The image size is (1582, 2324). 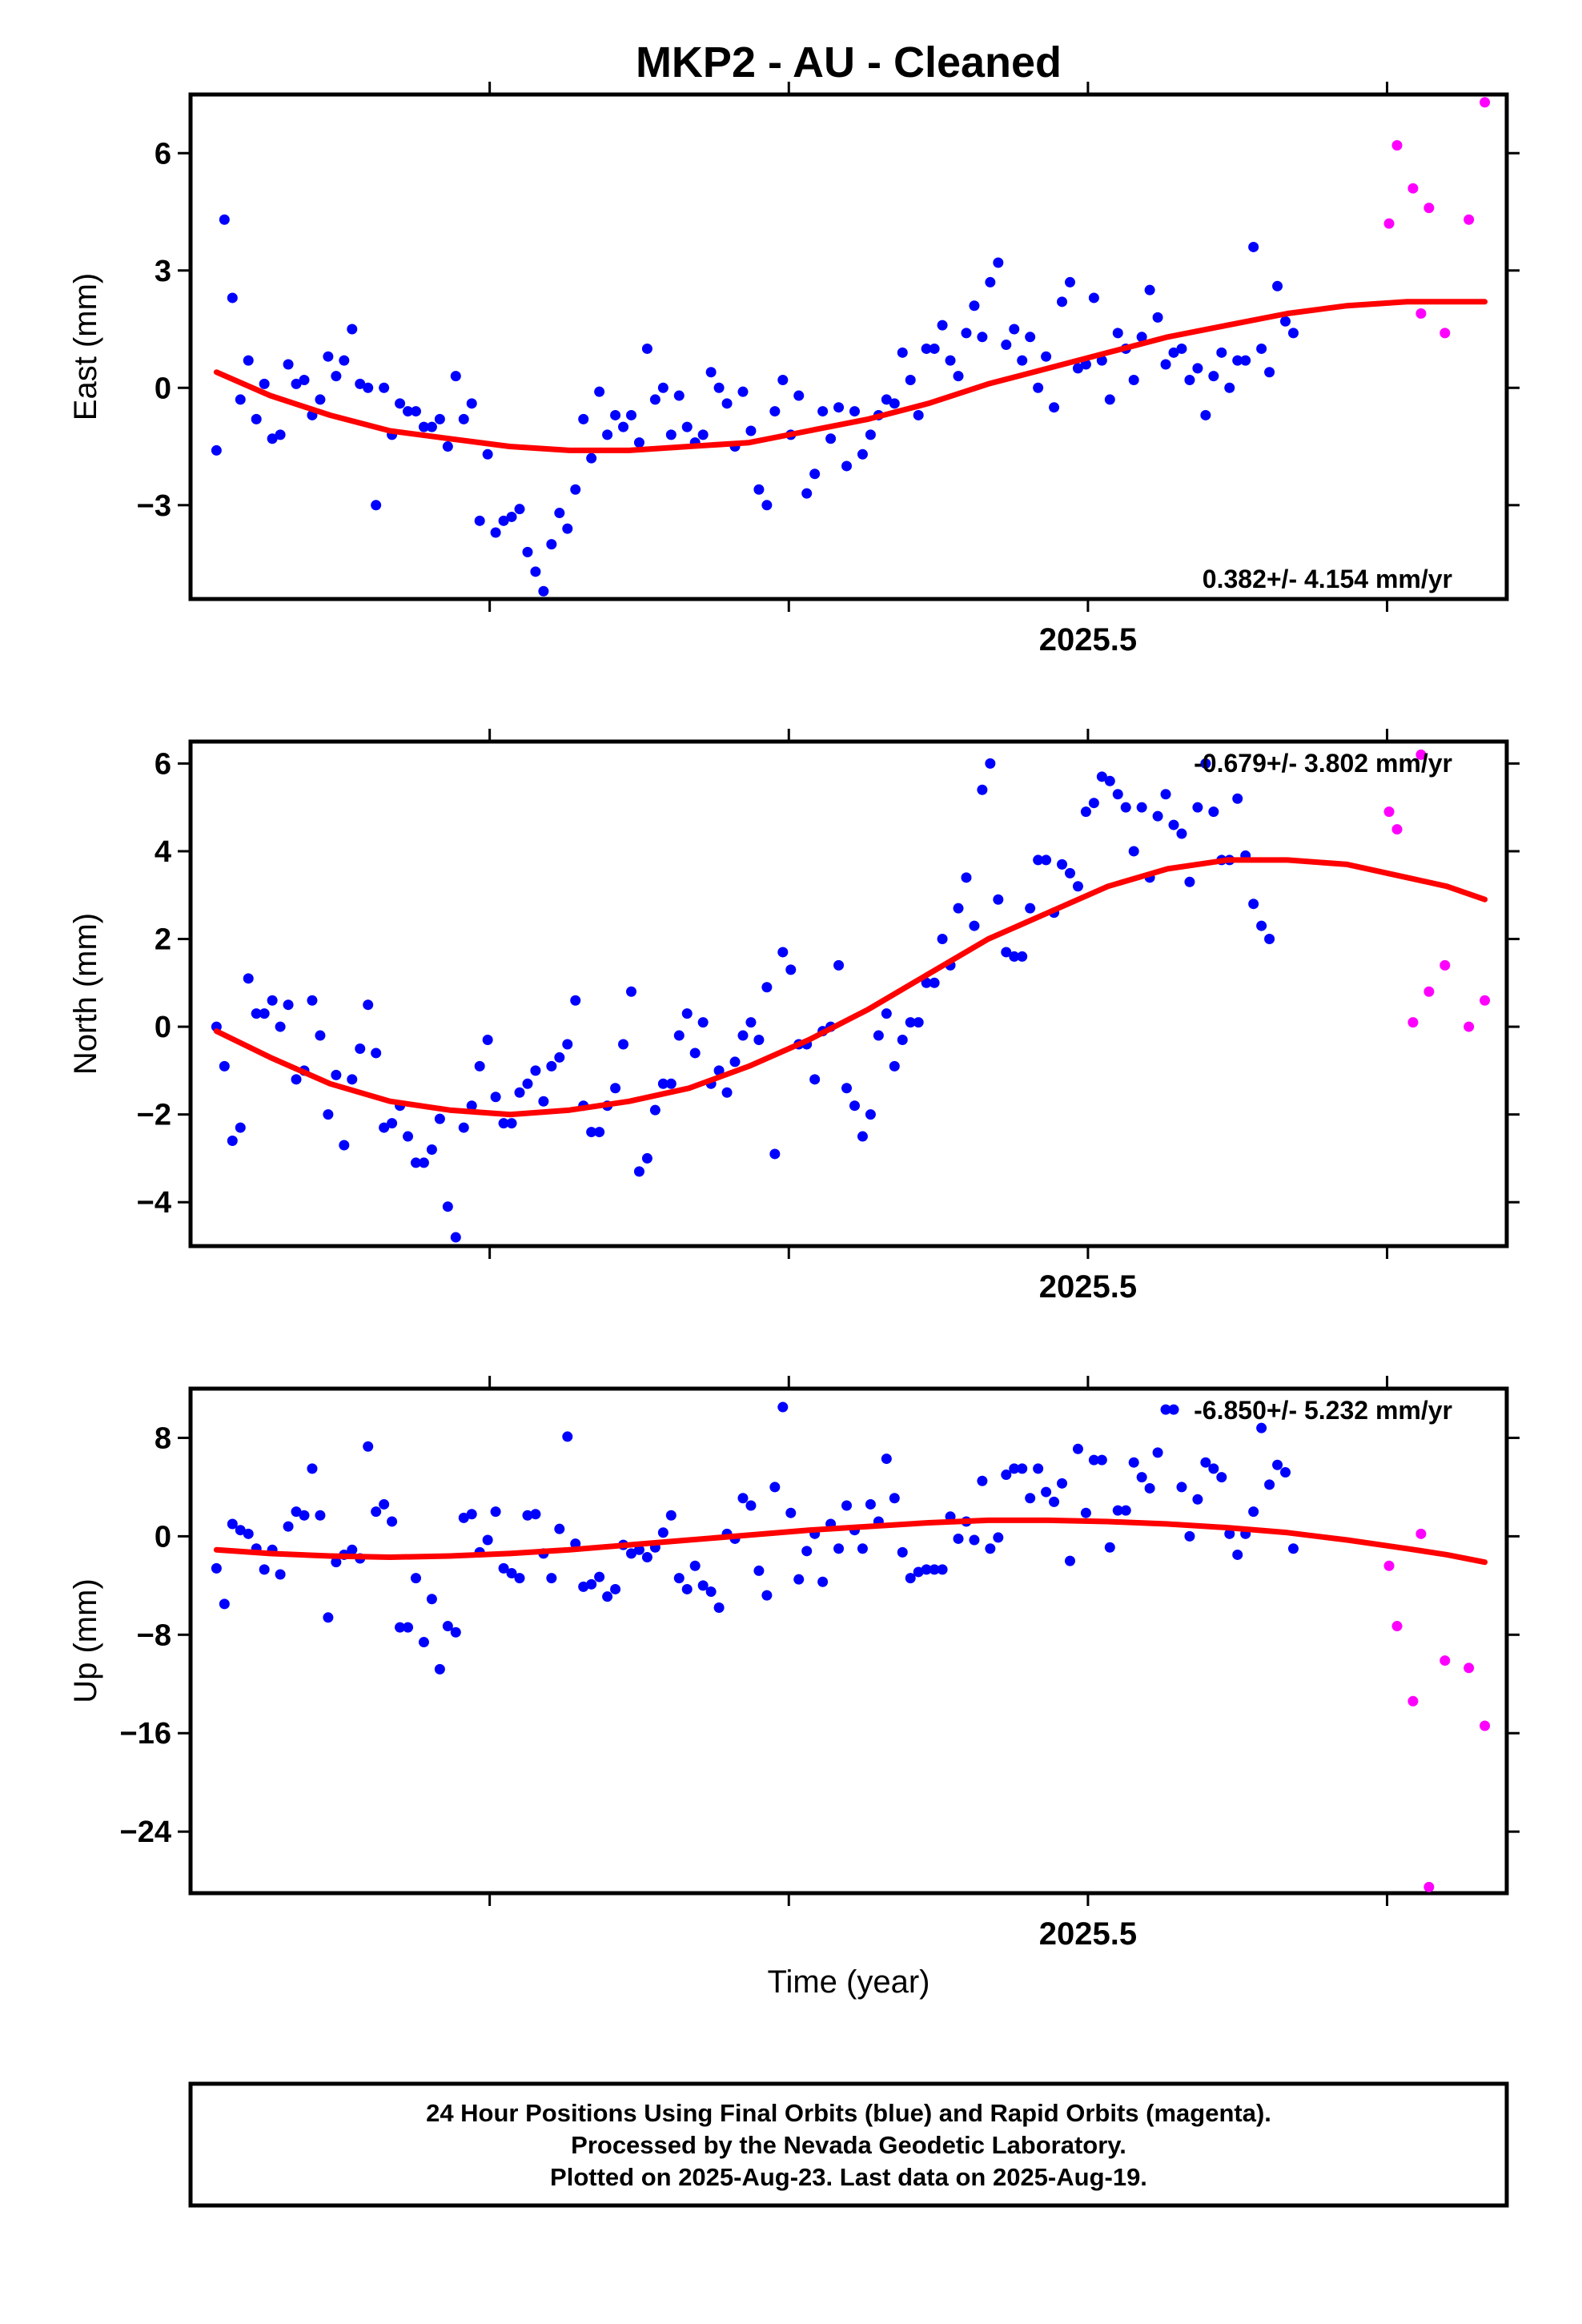 I want to click on up-rapid-point, so click(x=1413, y=1701).